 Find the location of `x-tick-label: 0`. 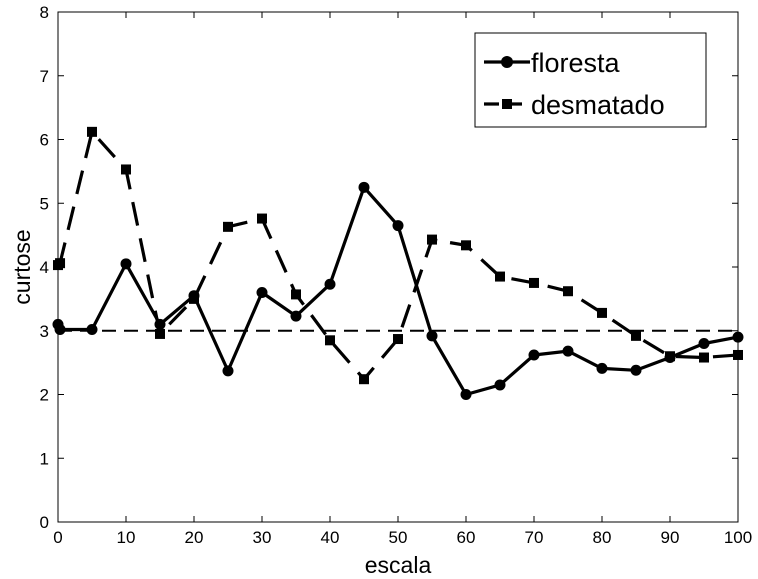

x-tick-label: 0 is located at coordinates (57, 537).